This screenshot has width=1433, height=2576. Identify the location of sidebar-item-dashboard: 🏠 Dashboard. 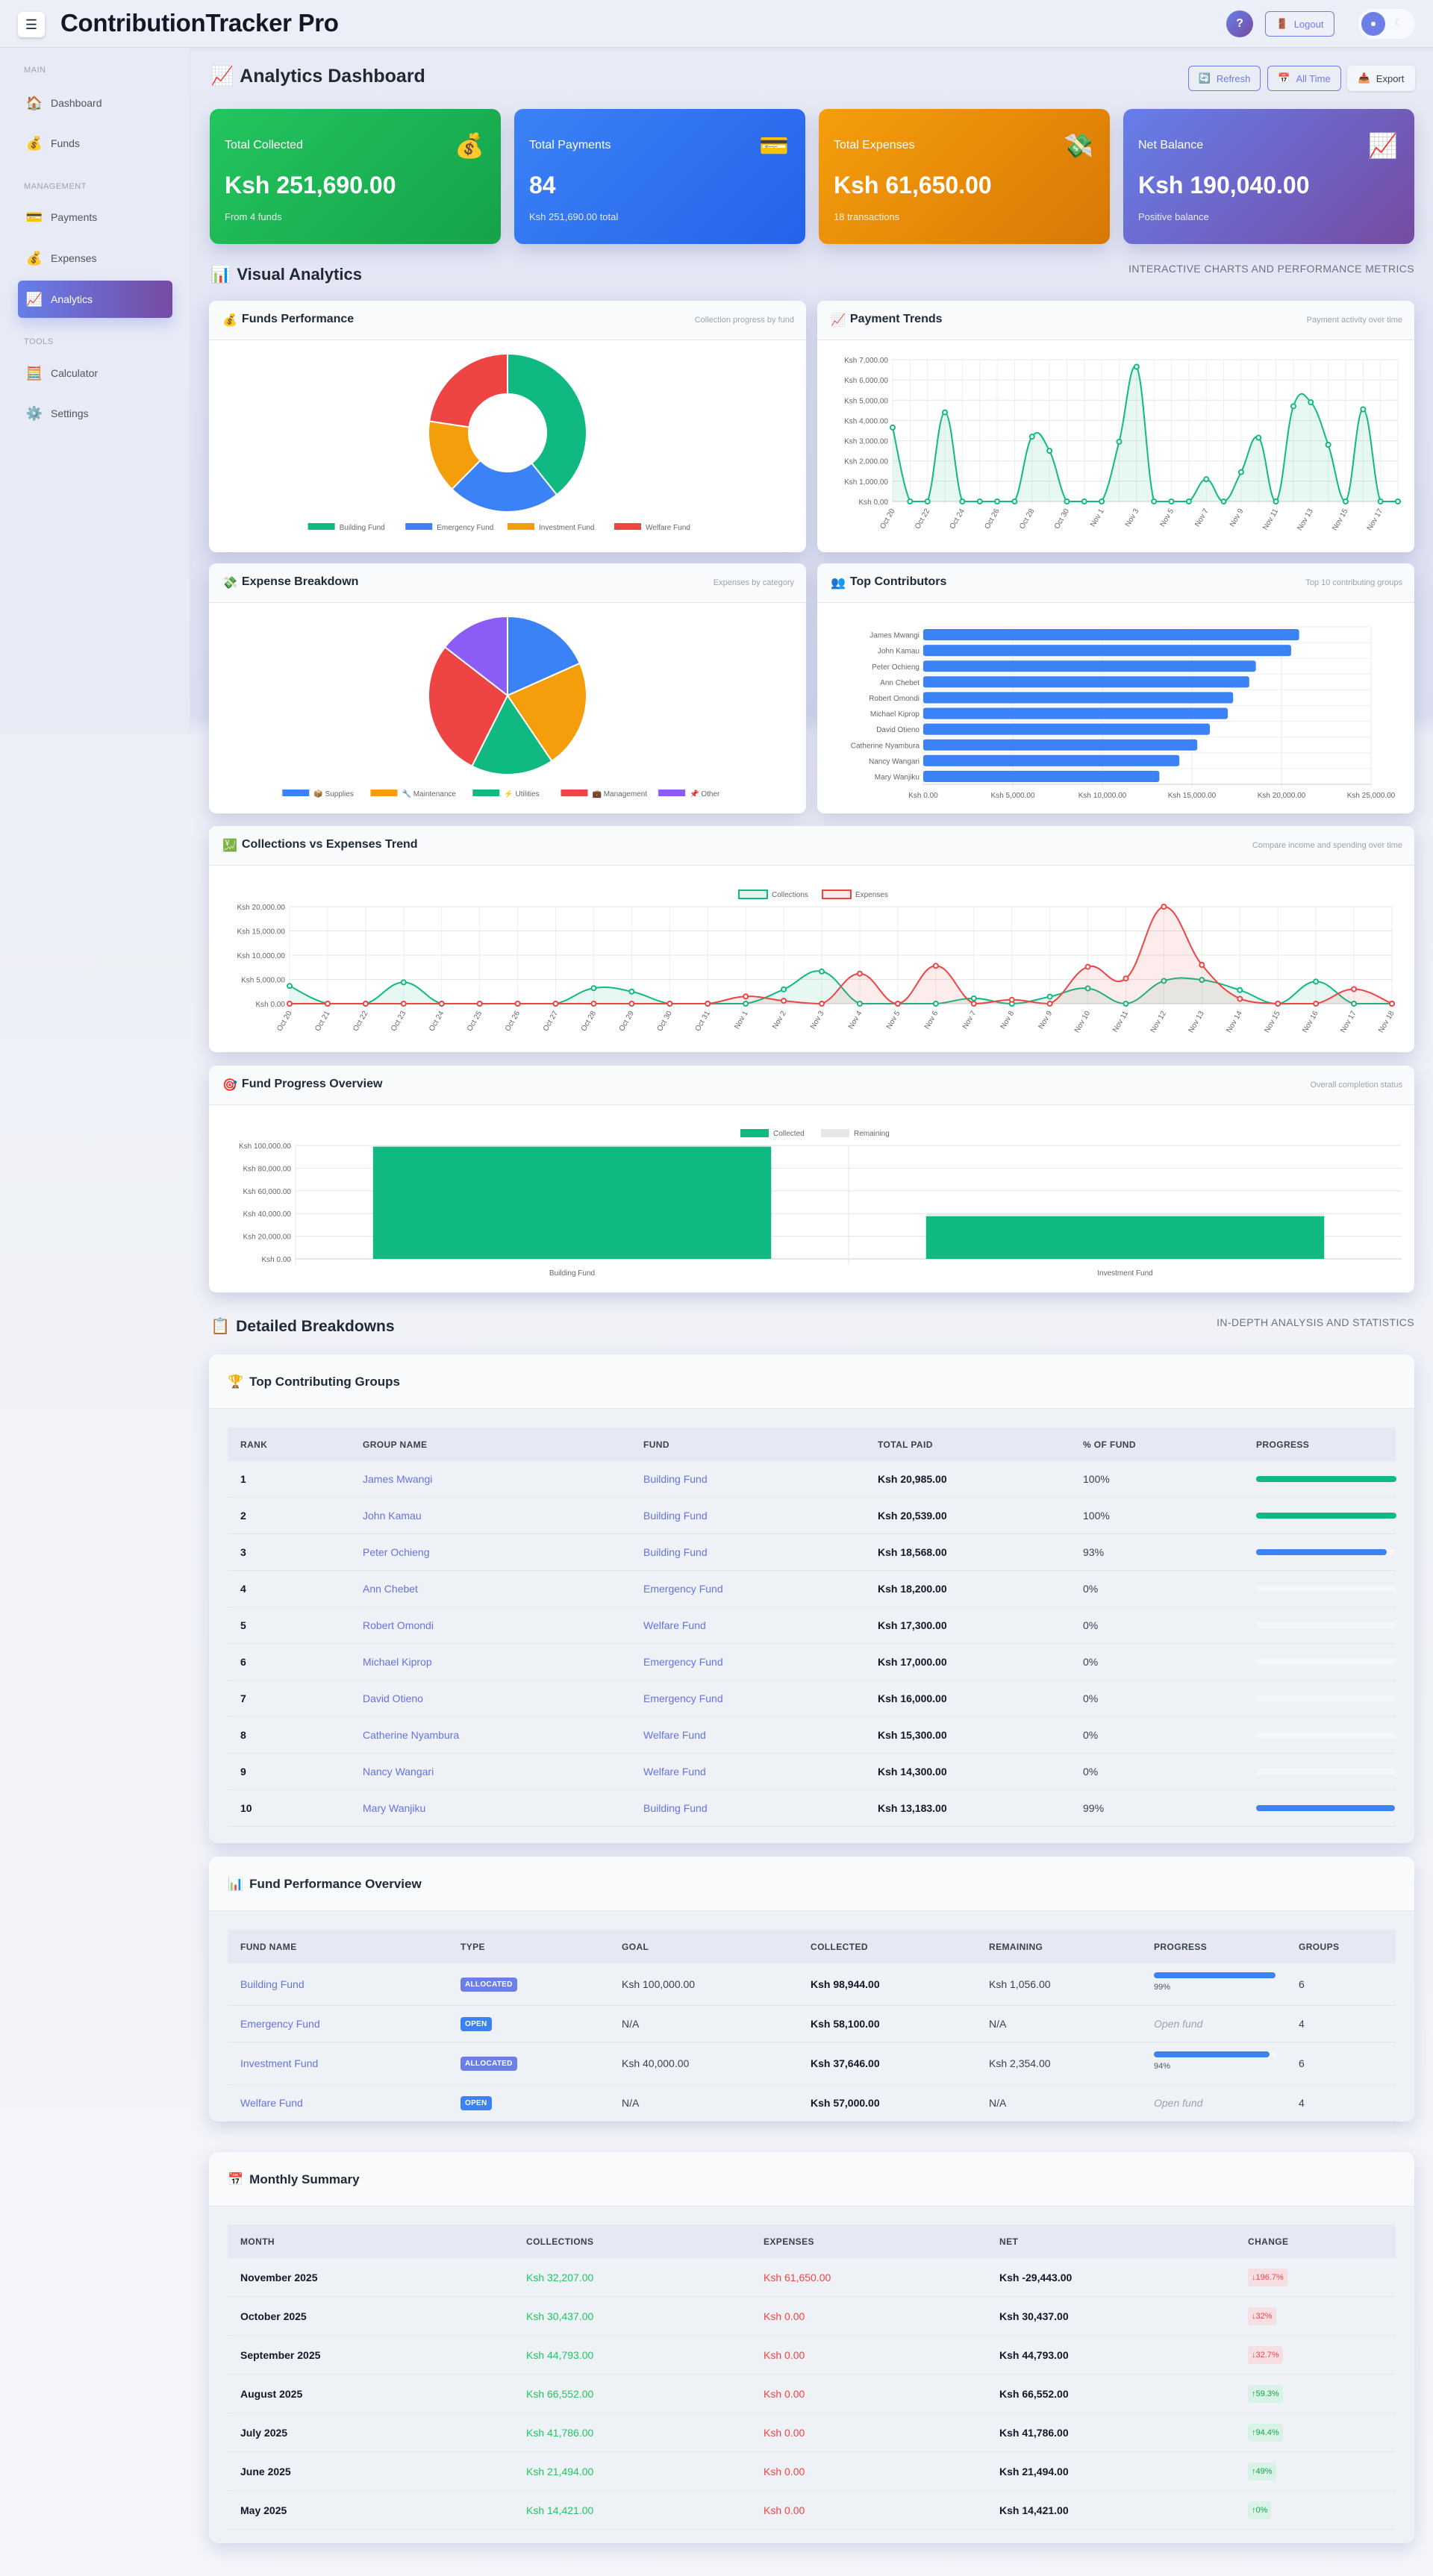
(95, 103).